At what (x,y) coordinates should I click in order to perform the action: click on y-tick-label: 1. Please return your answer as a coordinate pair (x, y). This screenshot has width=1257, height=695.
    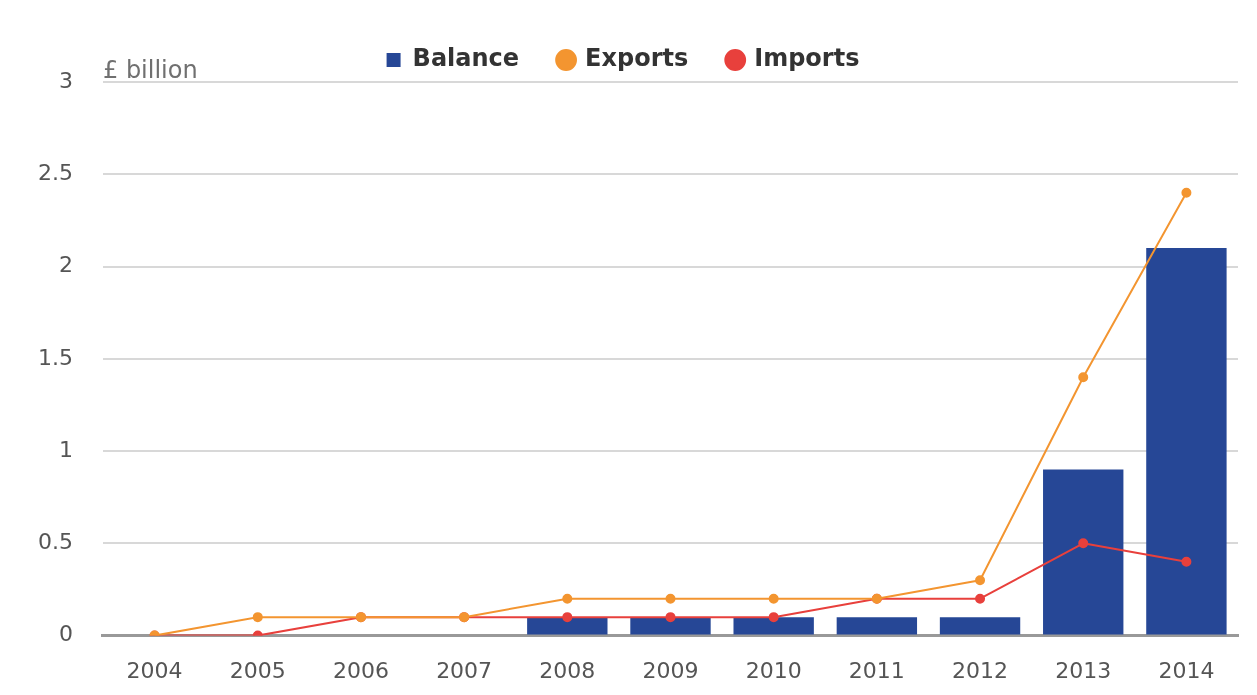
    Looking at the image, I should click on (65, 449).